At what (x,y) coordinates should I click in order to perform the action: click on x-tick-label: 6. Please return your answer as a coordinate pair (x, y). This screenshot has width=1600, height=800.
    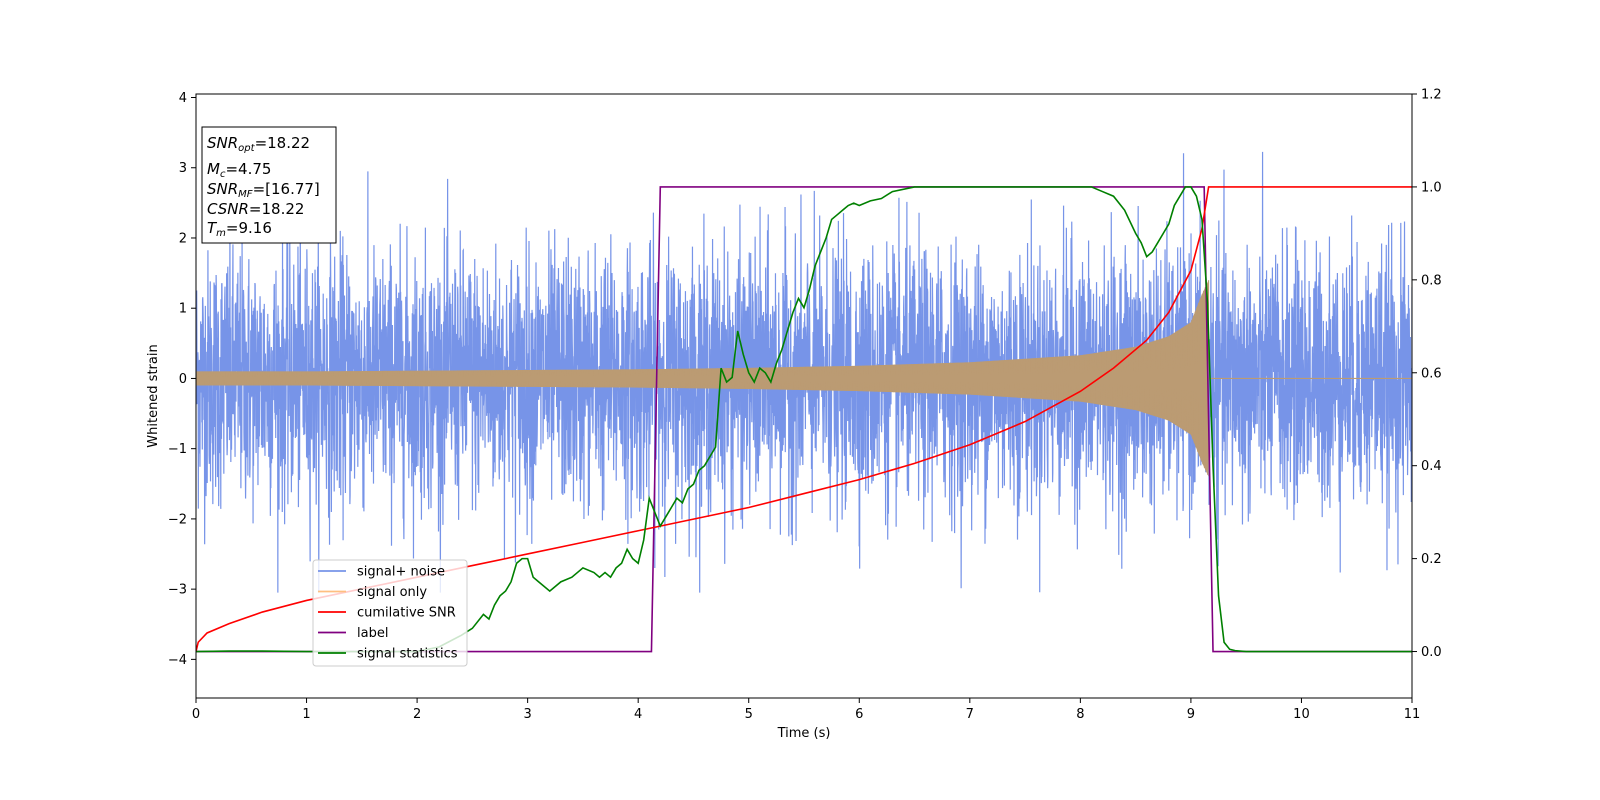
    Looking at the image, I should click on (859, 714).